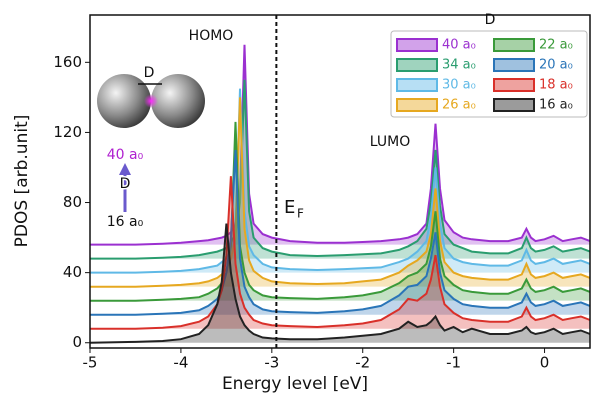  I want to click on legend-label: 26 a₀, so click(459, 105).